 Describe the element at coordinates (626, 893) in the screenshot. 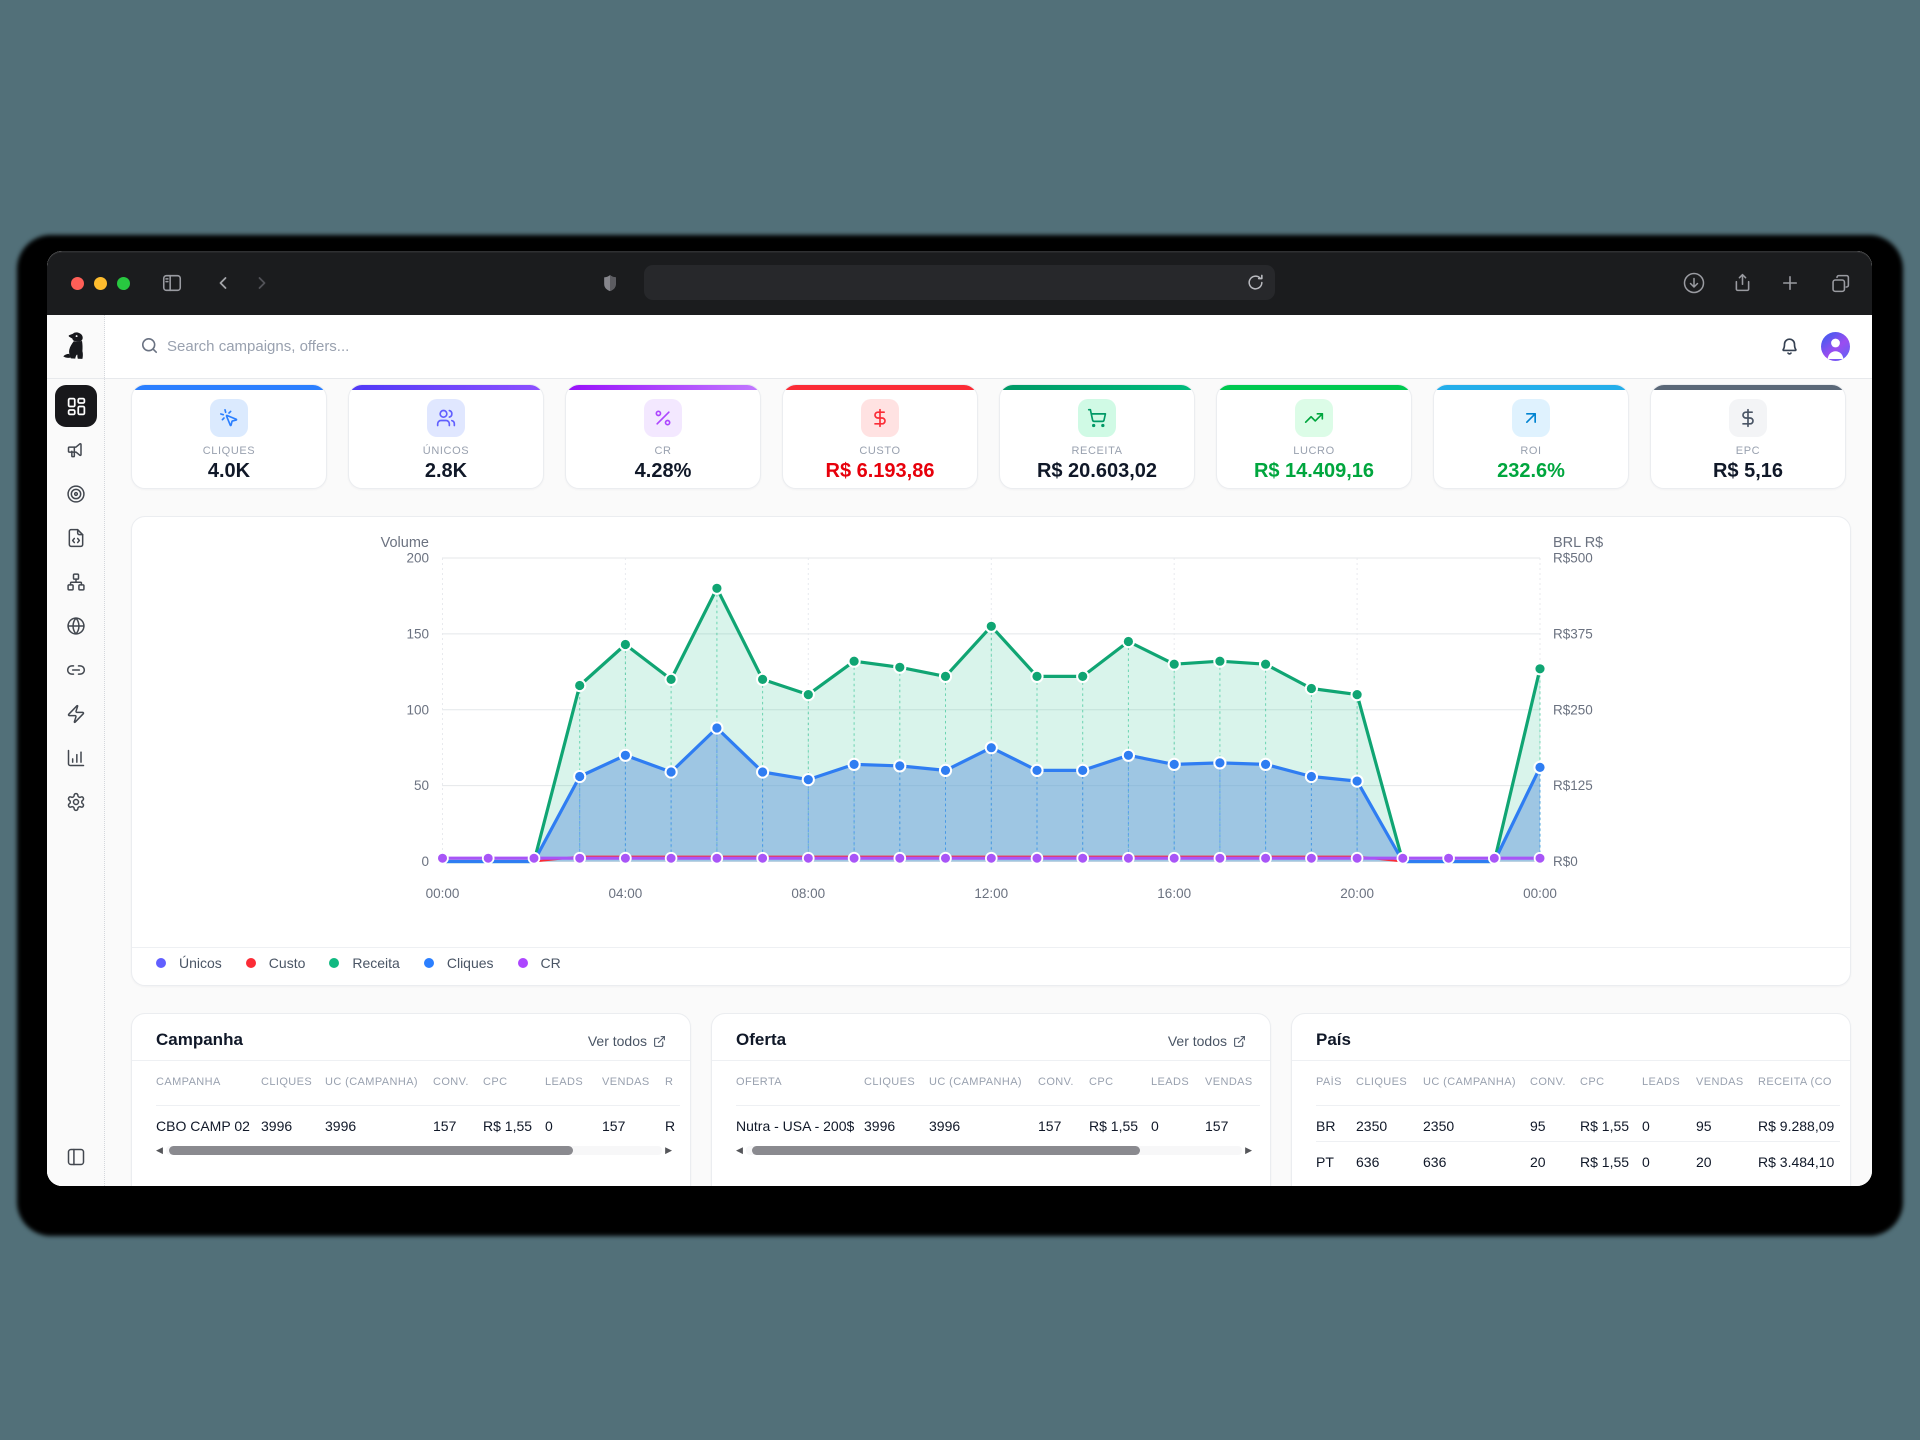

I see `svg-text: 04:00` at that location.